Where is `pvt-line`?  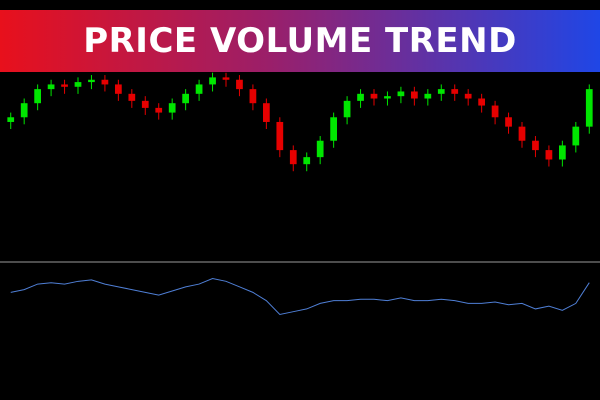 pvt-line is located at coordinates (300, 296).